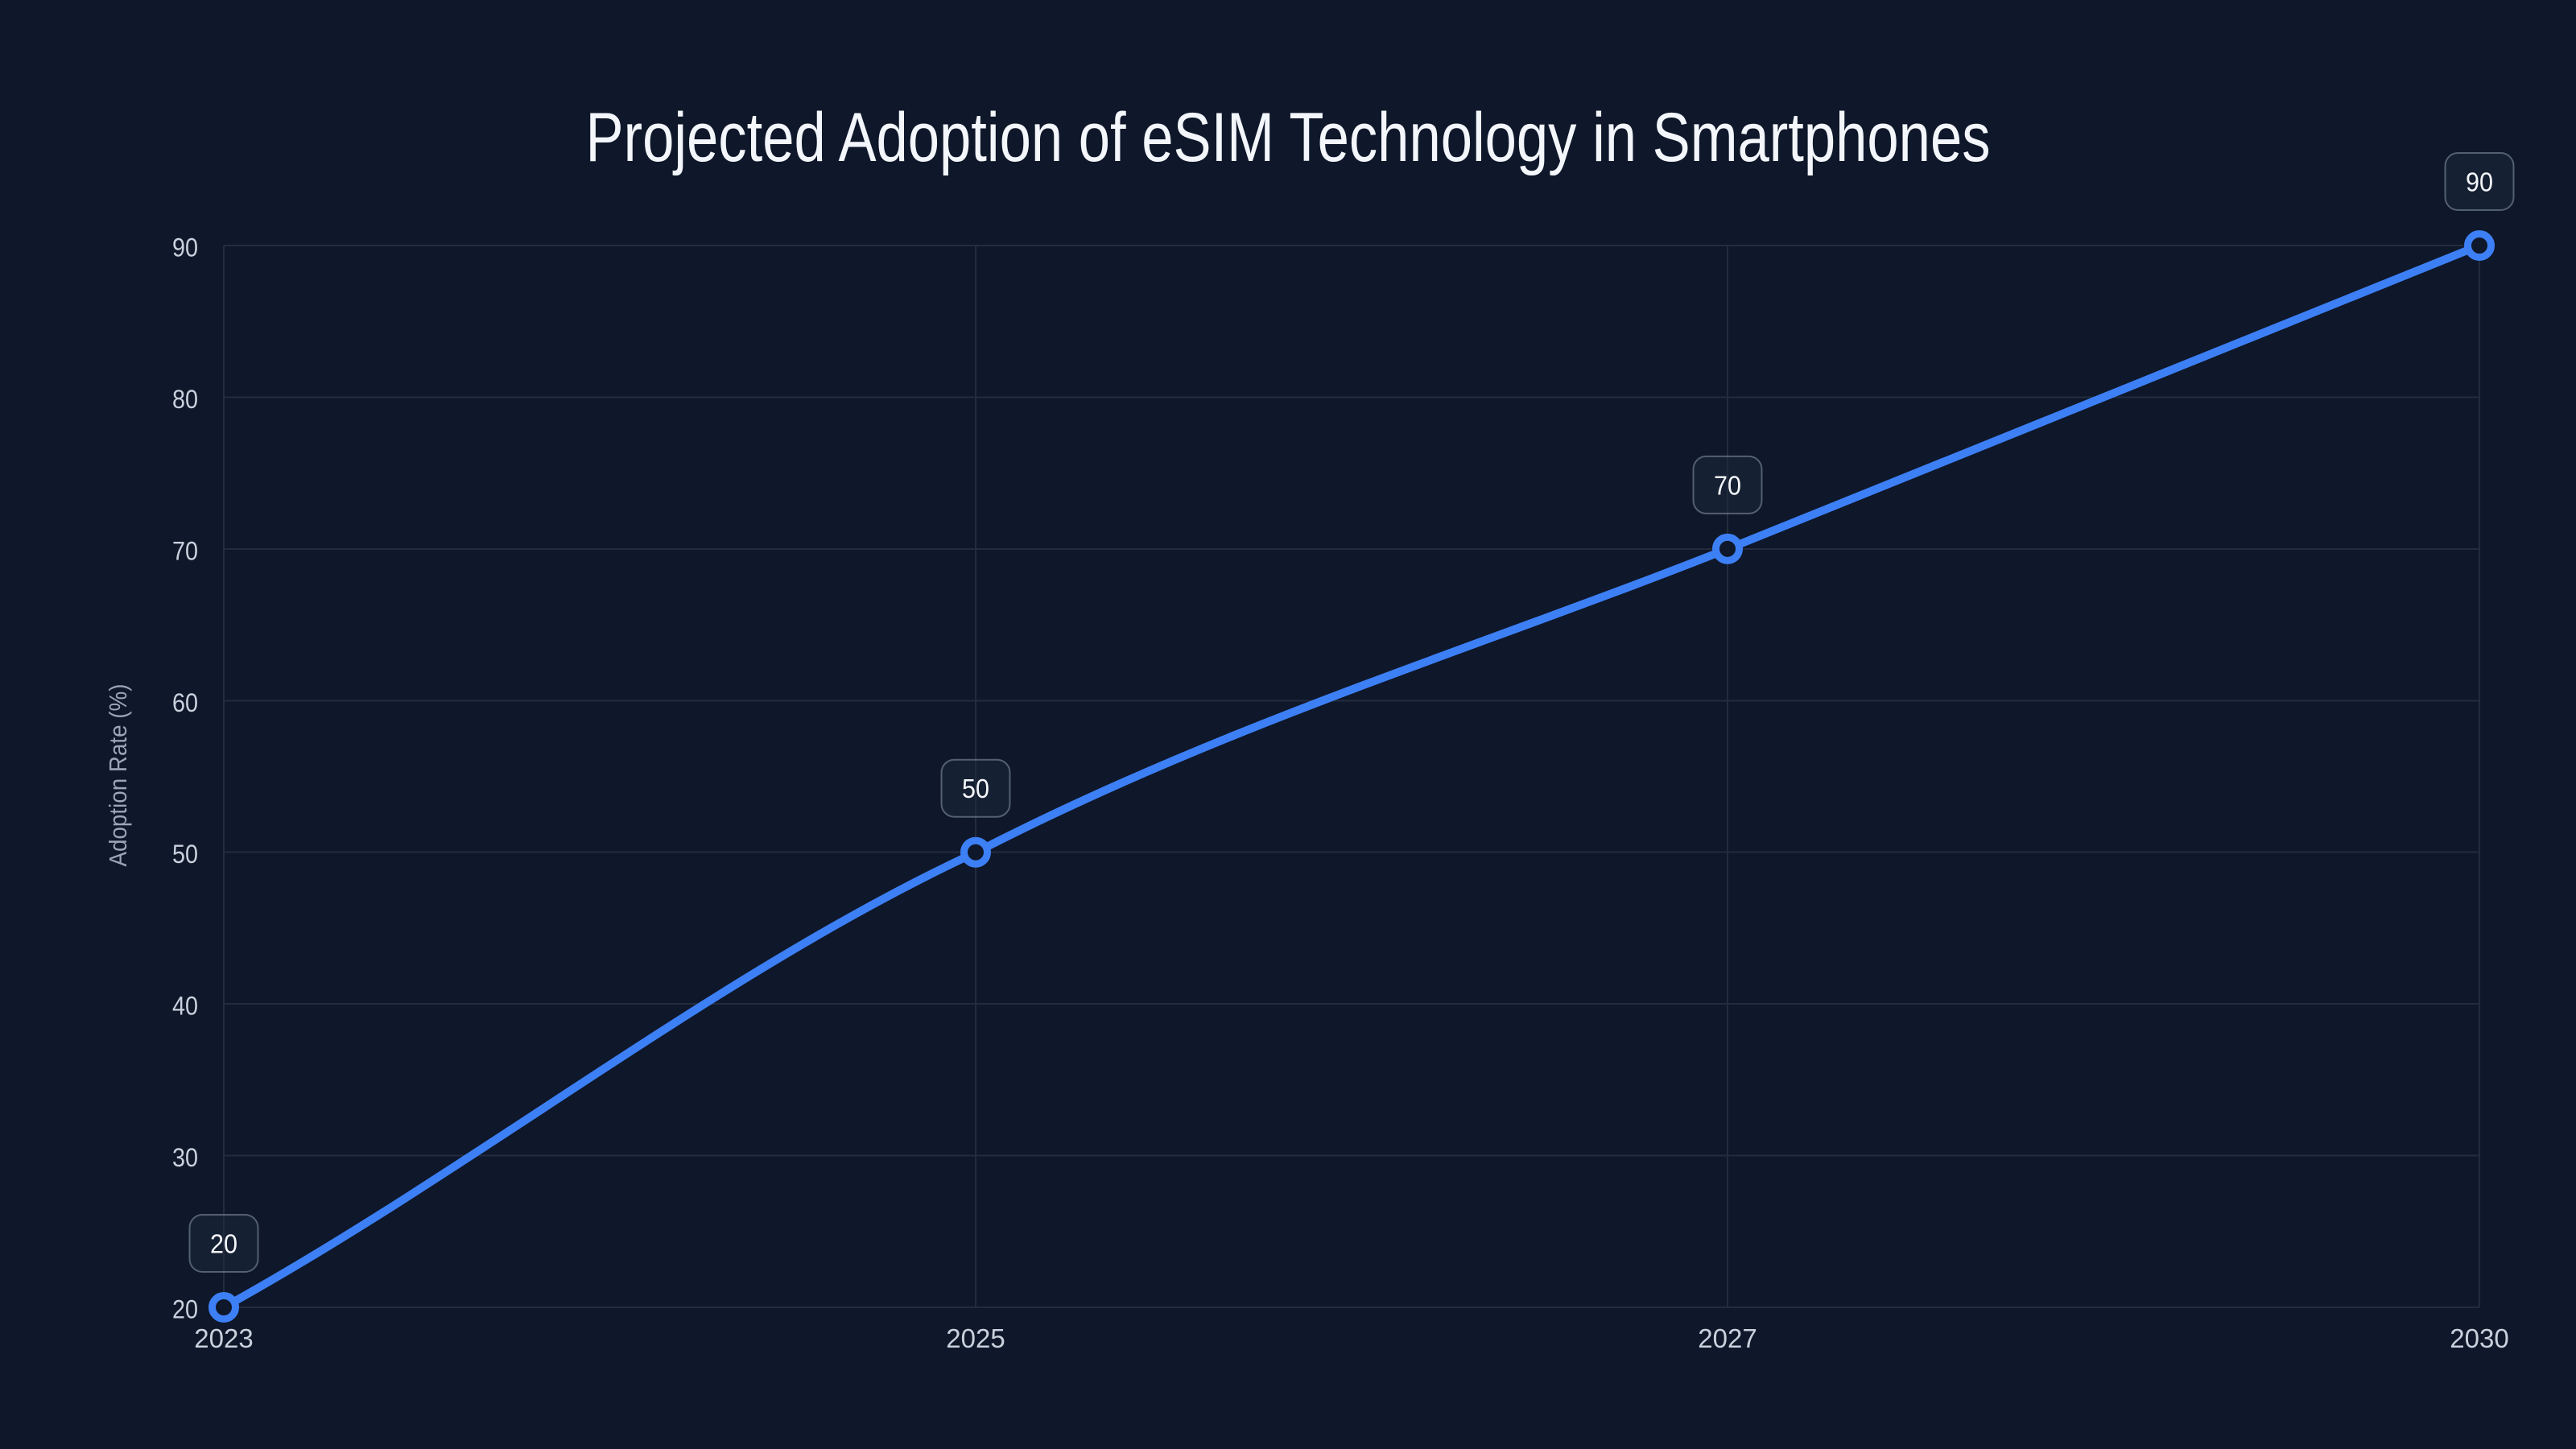  I want to click on svg-text: 2023, so click(223, 1338).